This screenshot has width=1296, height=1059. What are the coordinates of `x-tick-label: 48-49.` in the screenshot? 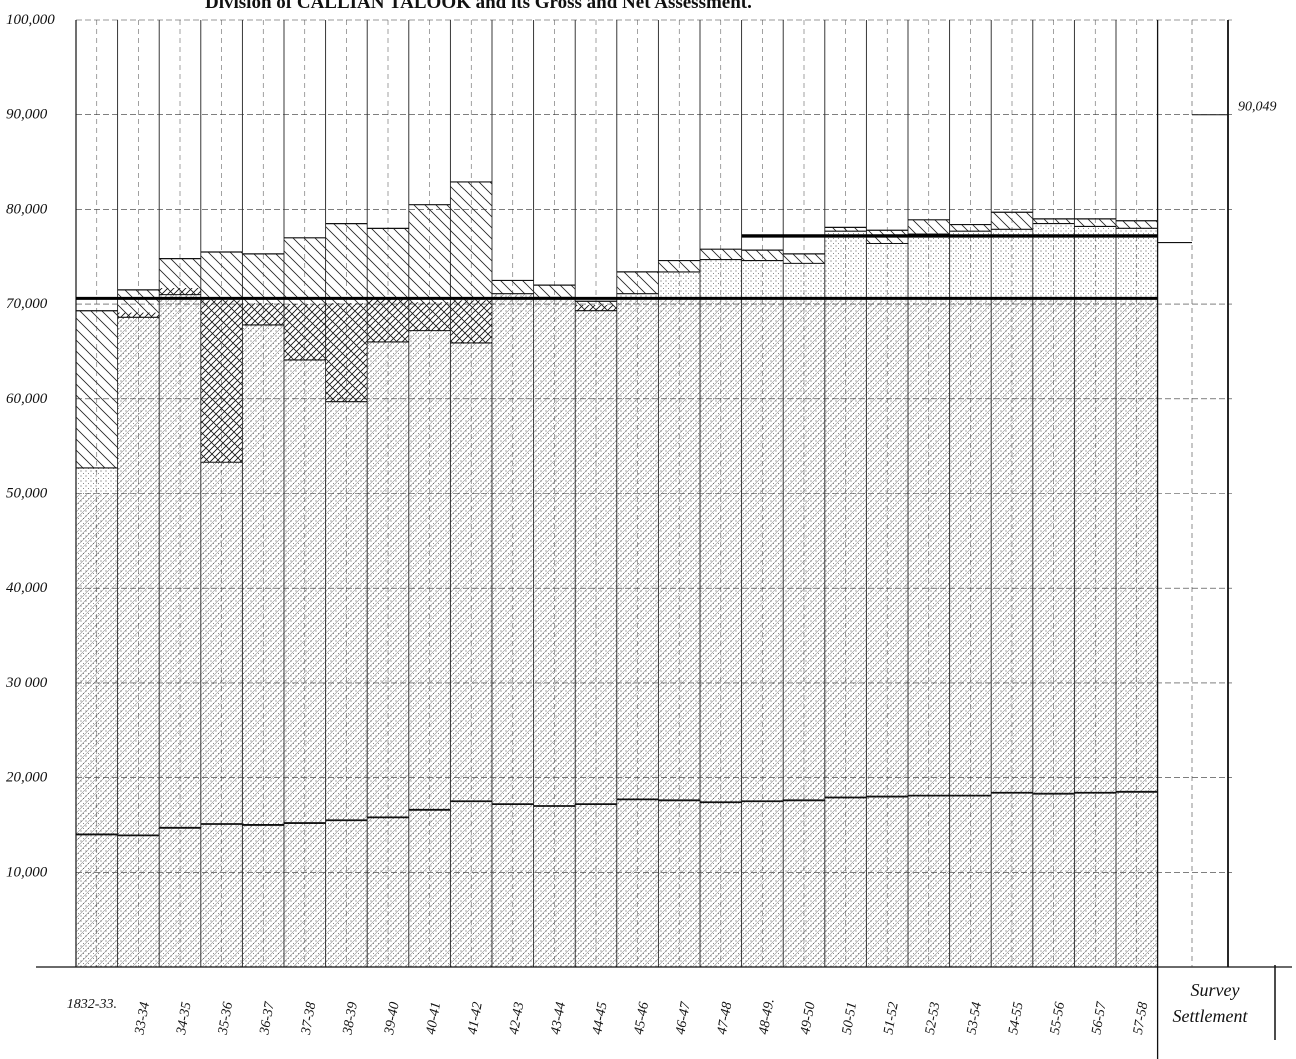 It's located at (767, 1016).